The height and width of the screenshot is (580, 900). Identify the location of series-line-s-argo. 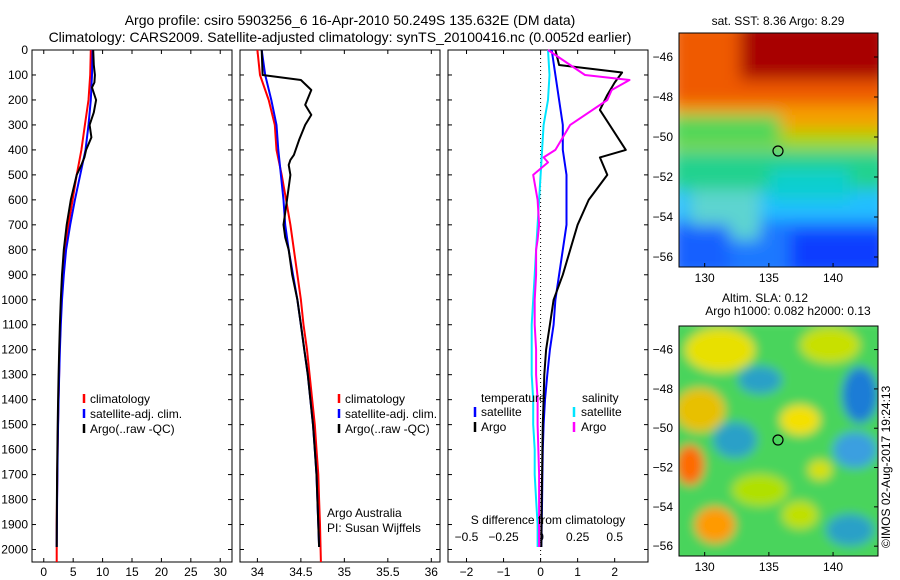
(581, 298).